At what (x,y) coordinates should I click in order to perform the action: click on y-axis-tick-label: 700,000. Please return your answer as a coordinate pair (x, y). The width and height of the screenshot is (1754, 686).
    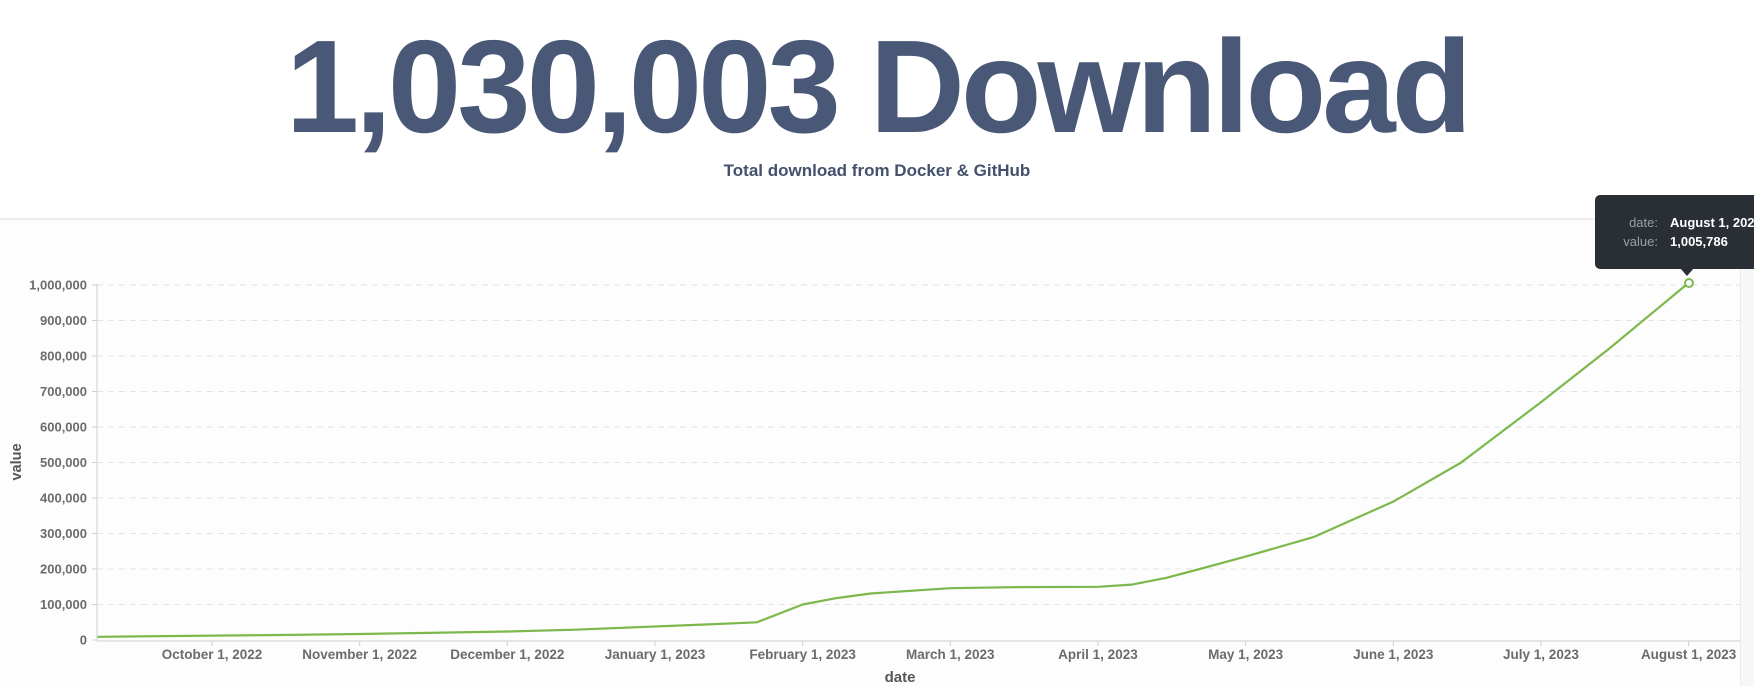
    Looking at the image, I should click on (63, 391).